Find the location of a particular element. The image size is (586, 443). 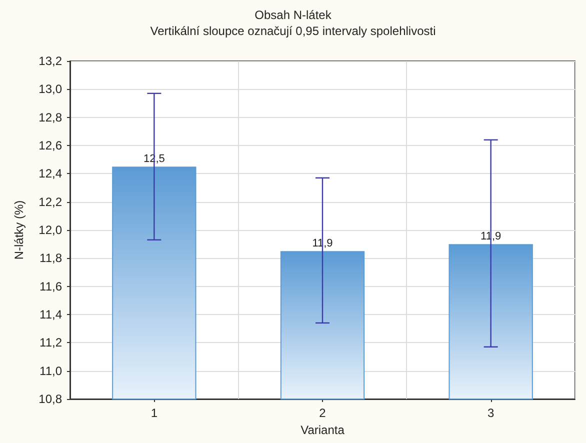

y-tick-label: 12,8 is located at coordinates (50, 117).